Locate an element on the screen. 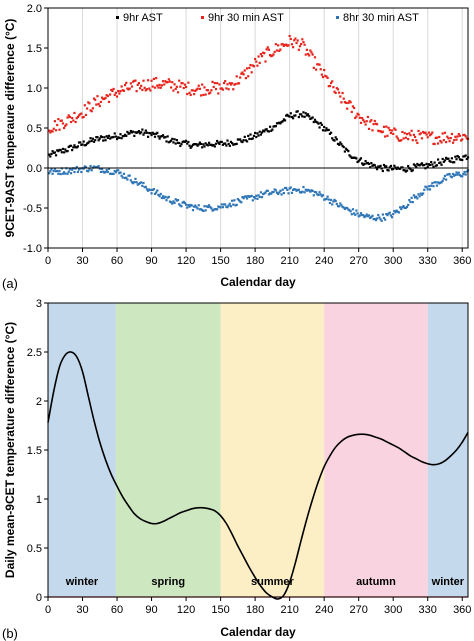 This screenshot has width=474, height=641. panel-b-x-tick-label: 240 is located at coordinates (324, 610).